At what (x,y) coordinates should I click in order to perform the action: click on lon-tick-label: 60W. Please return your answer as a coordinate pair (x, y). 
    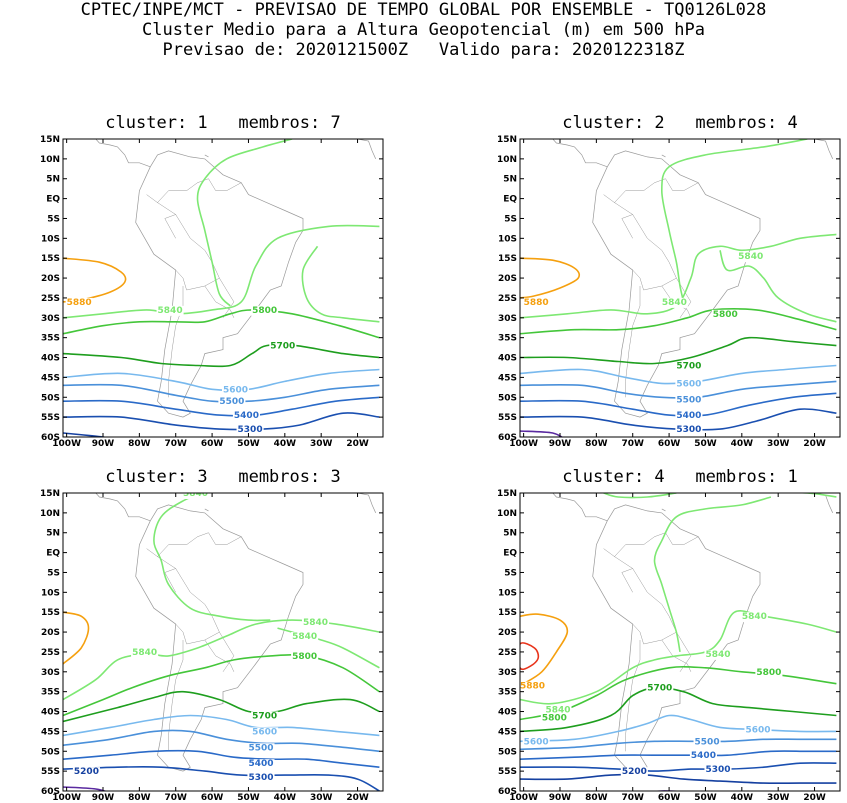
    Looking at the image, I should click on (212, 798).